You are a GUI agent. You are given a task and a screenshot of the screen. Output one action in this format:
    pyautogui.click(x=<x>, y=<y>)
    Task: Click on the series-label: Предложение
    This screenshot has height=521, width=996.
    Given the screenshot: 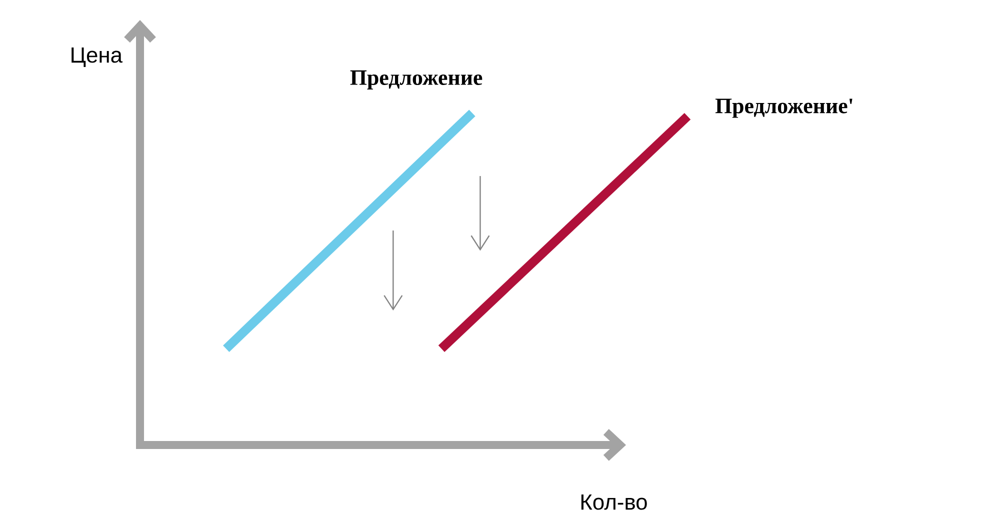 What is the action you would take?
    pyautogui.click(x=416, y=80)
    